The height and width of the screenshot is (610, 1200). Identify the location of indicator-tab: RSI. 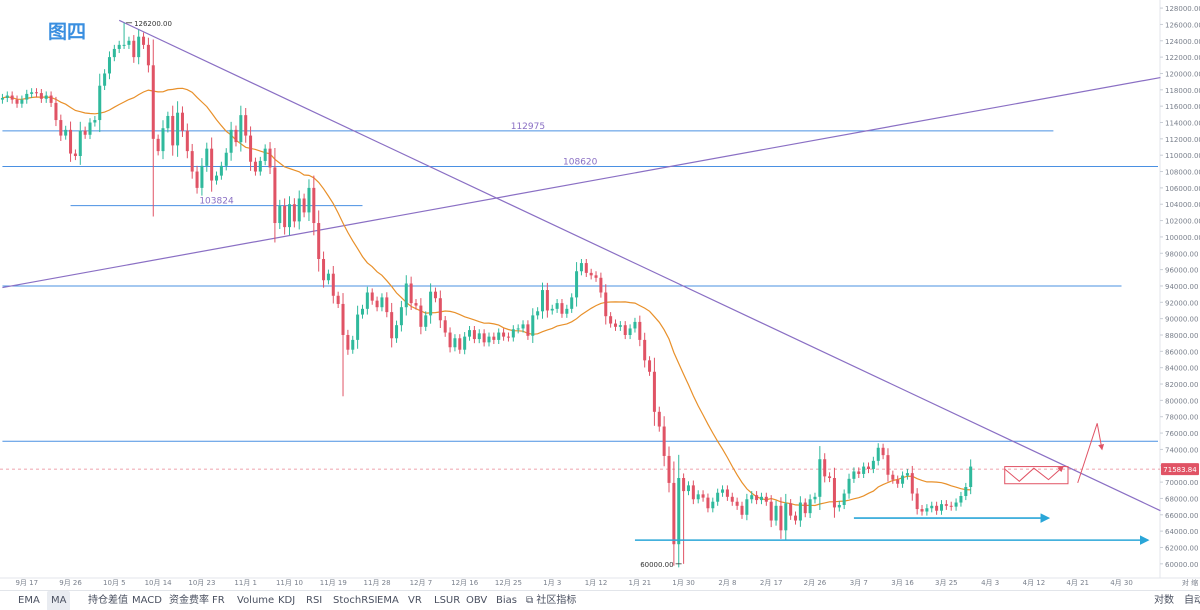
(314, 600).